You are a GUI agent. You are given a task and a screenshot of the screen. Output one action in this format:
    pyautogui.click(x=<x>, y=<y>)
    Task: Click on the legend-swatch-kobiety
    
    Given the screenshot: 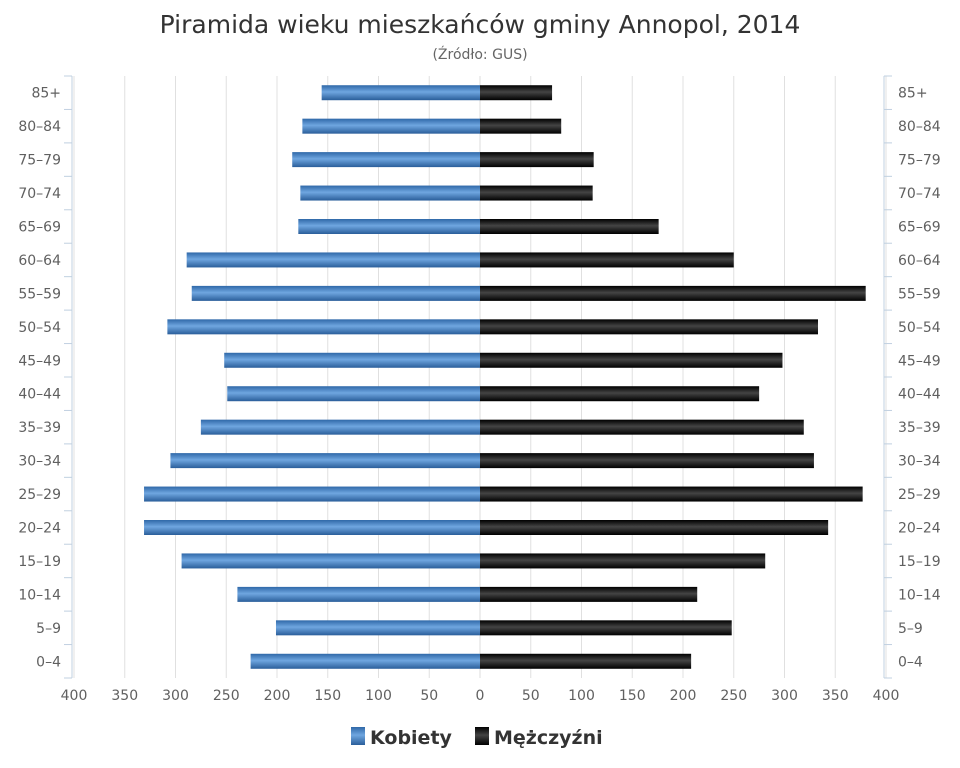 What is the action you would take?
    pyautogui.click(x=358, y=736)
    